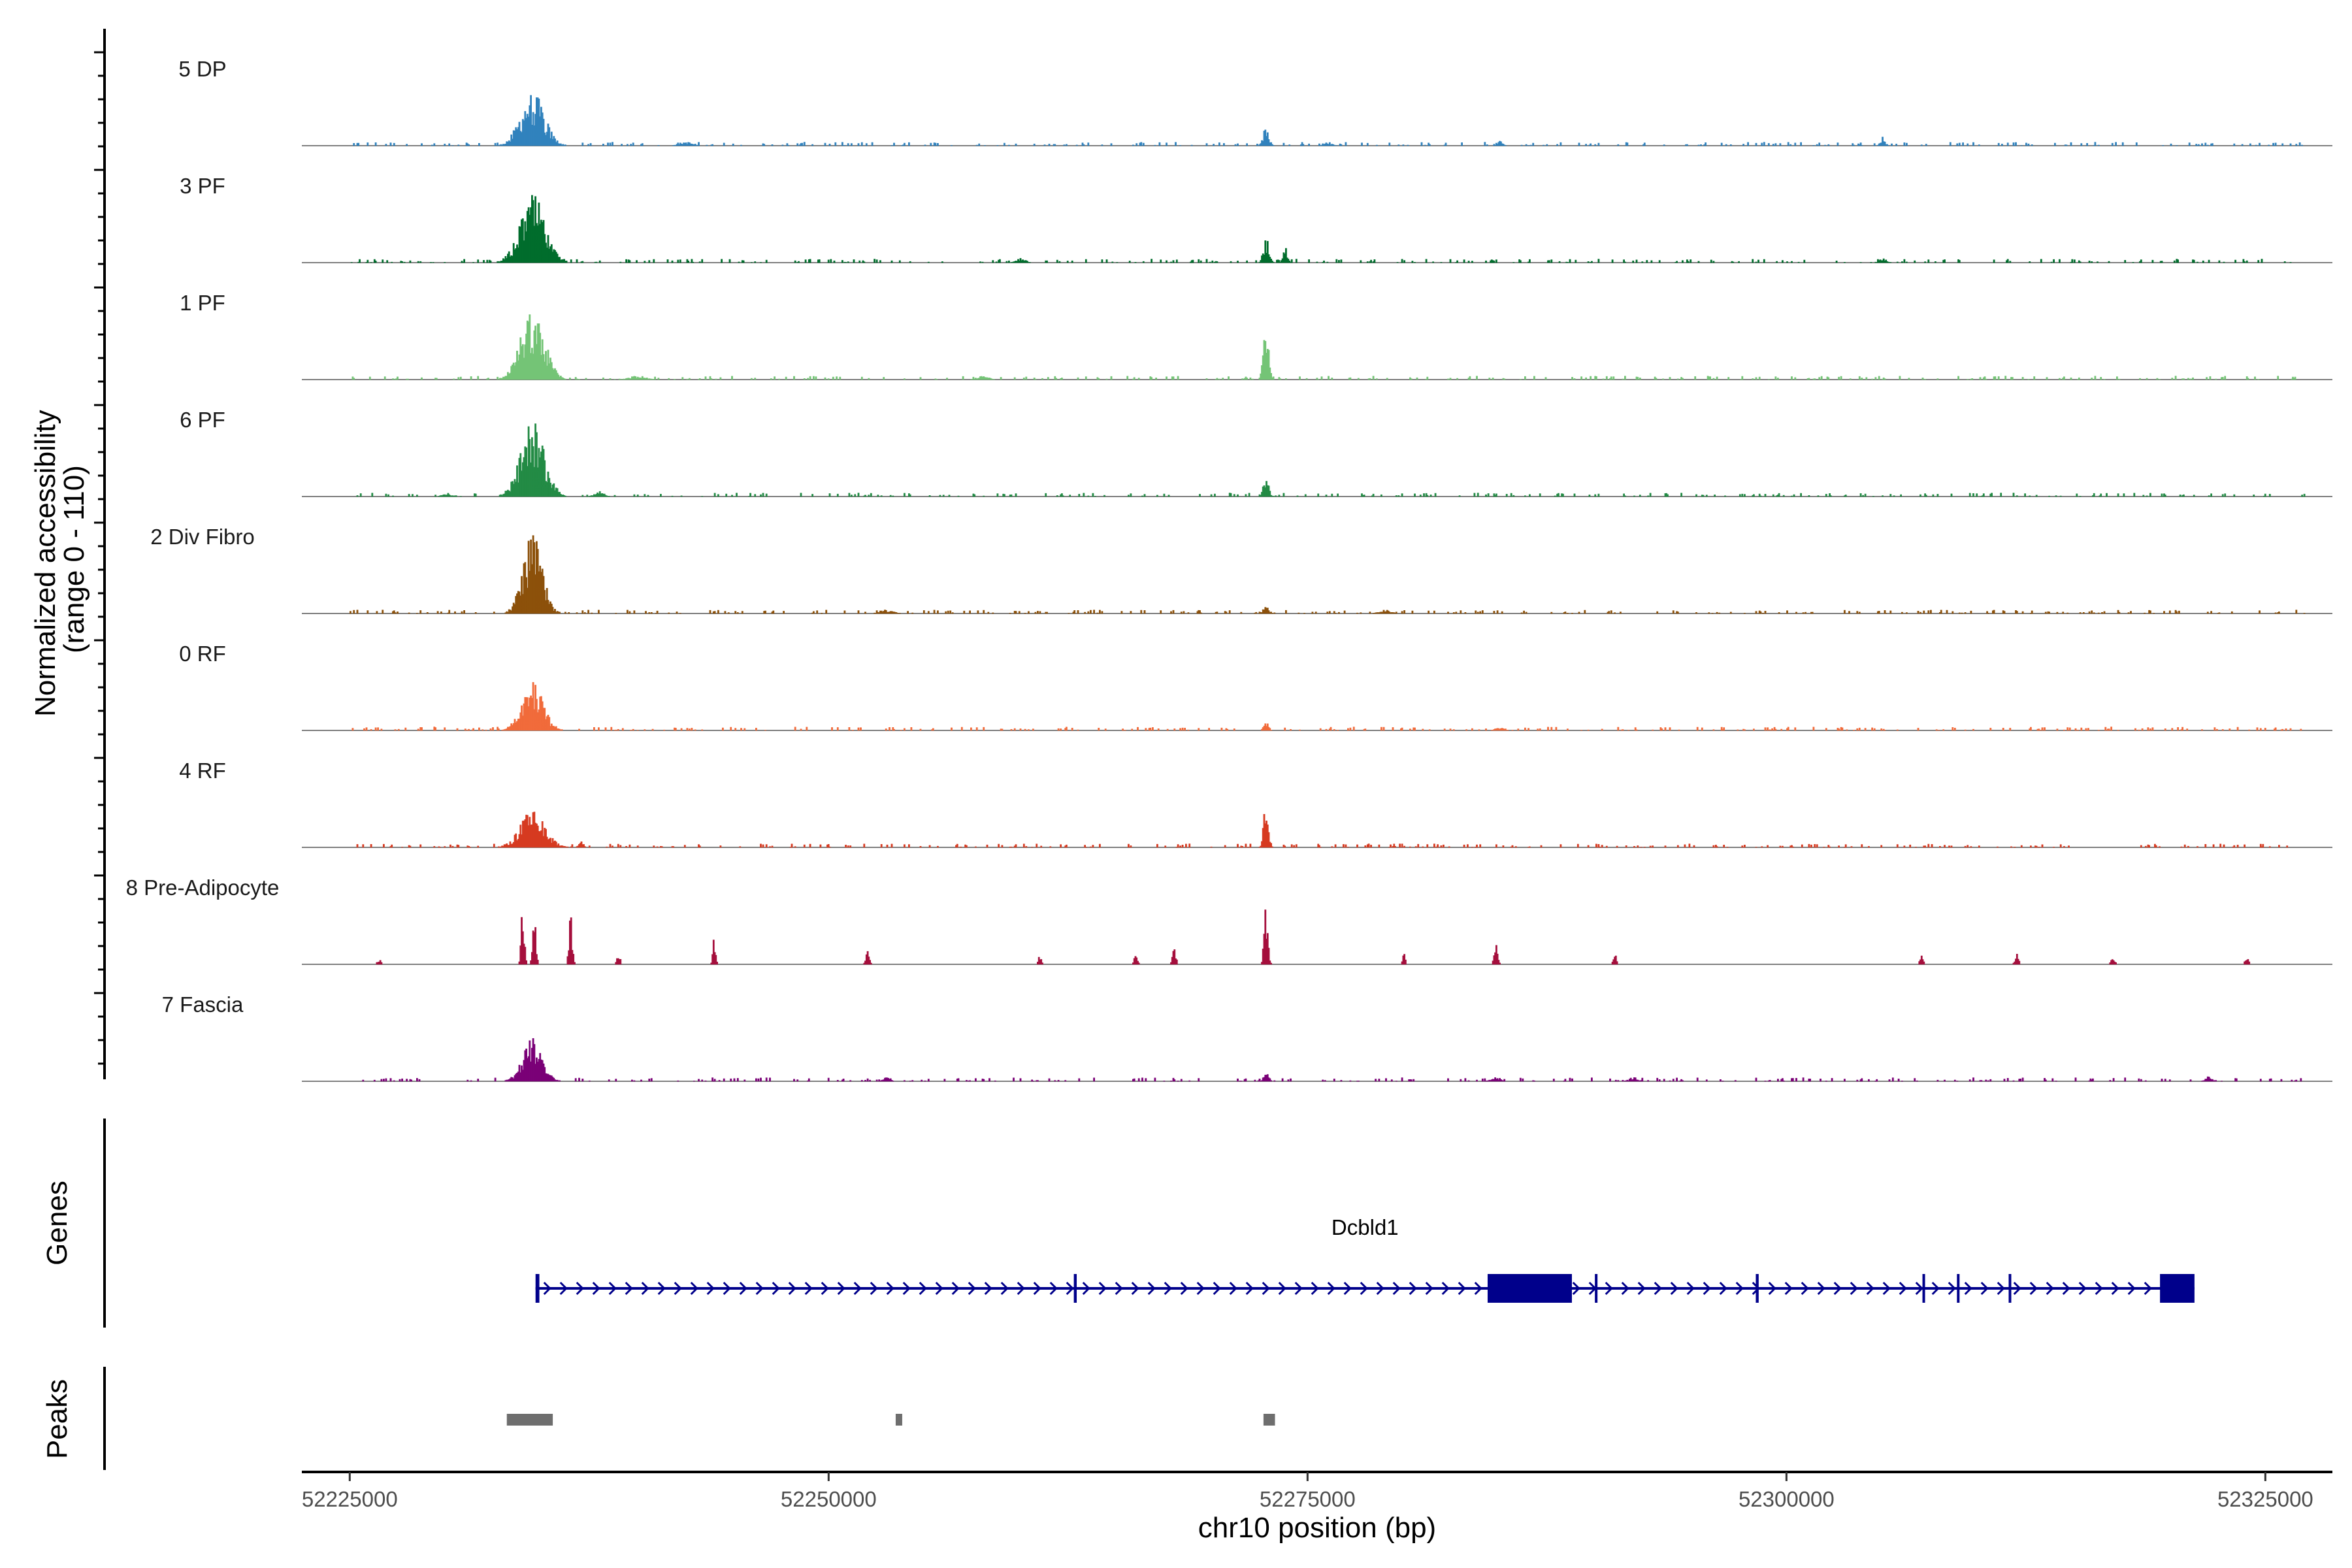 Image resolution: width=2352 pixels, height=1568 pixels. Describe the element at coordinates (203, 1004) in the screenshot. I see `track-label: 7 Fascia` at that location.